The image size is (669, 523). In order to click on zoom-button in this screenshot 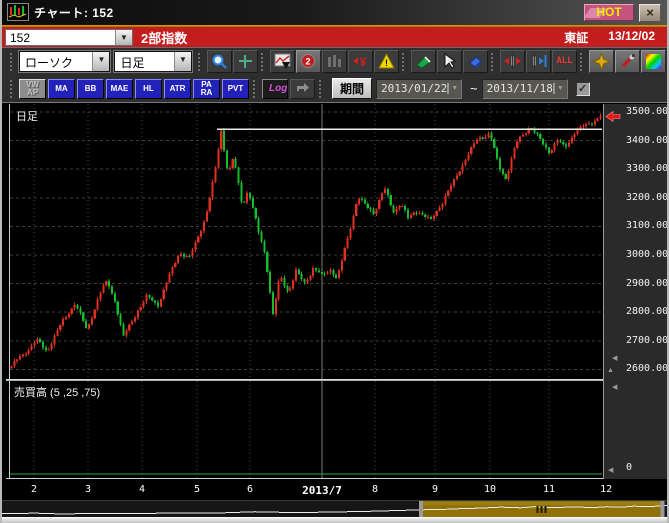, I will do `click(219, 61)`.